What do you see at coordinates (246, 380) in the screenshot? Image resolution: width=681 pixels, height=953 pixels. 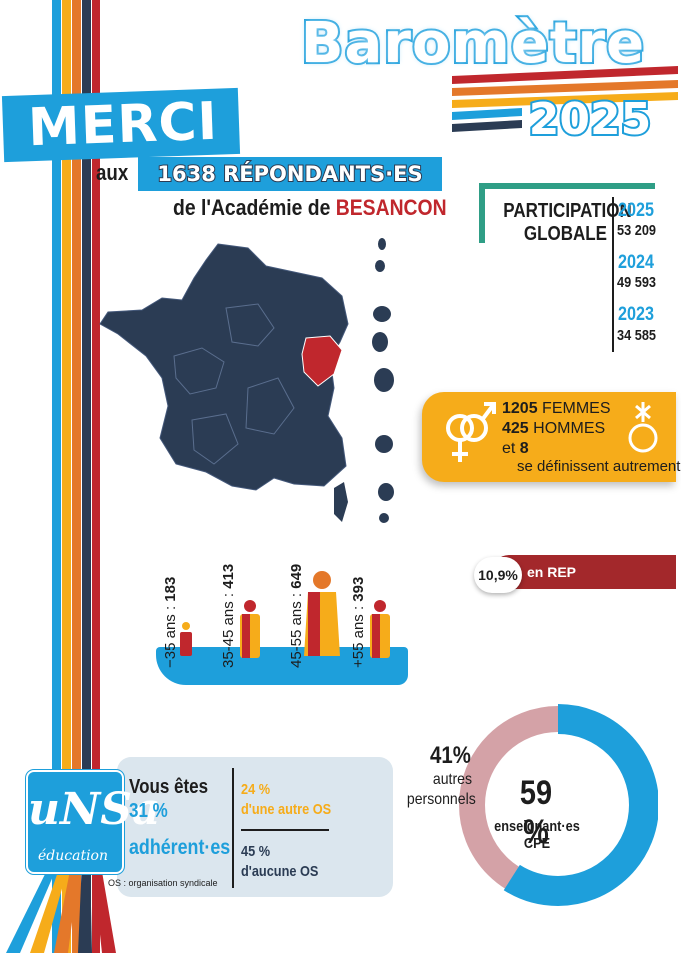 I see `france-map` at bounding box center [246, 380].